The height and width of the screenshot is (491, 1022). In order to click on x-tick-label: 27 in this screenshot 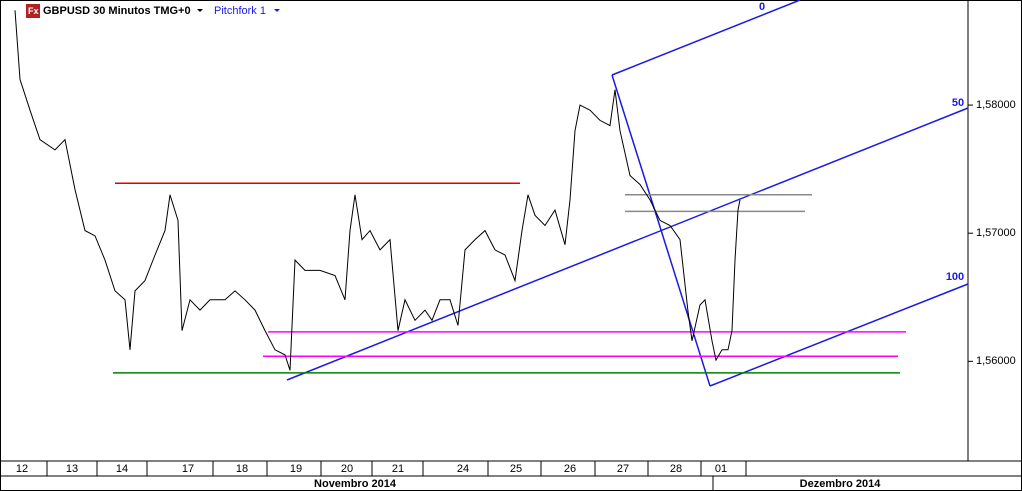, I will do `click(623, 469)`.